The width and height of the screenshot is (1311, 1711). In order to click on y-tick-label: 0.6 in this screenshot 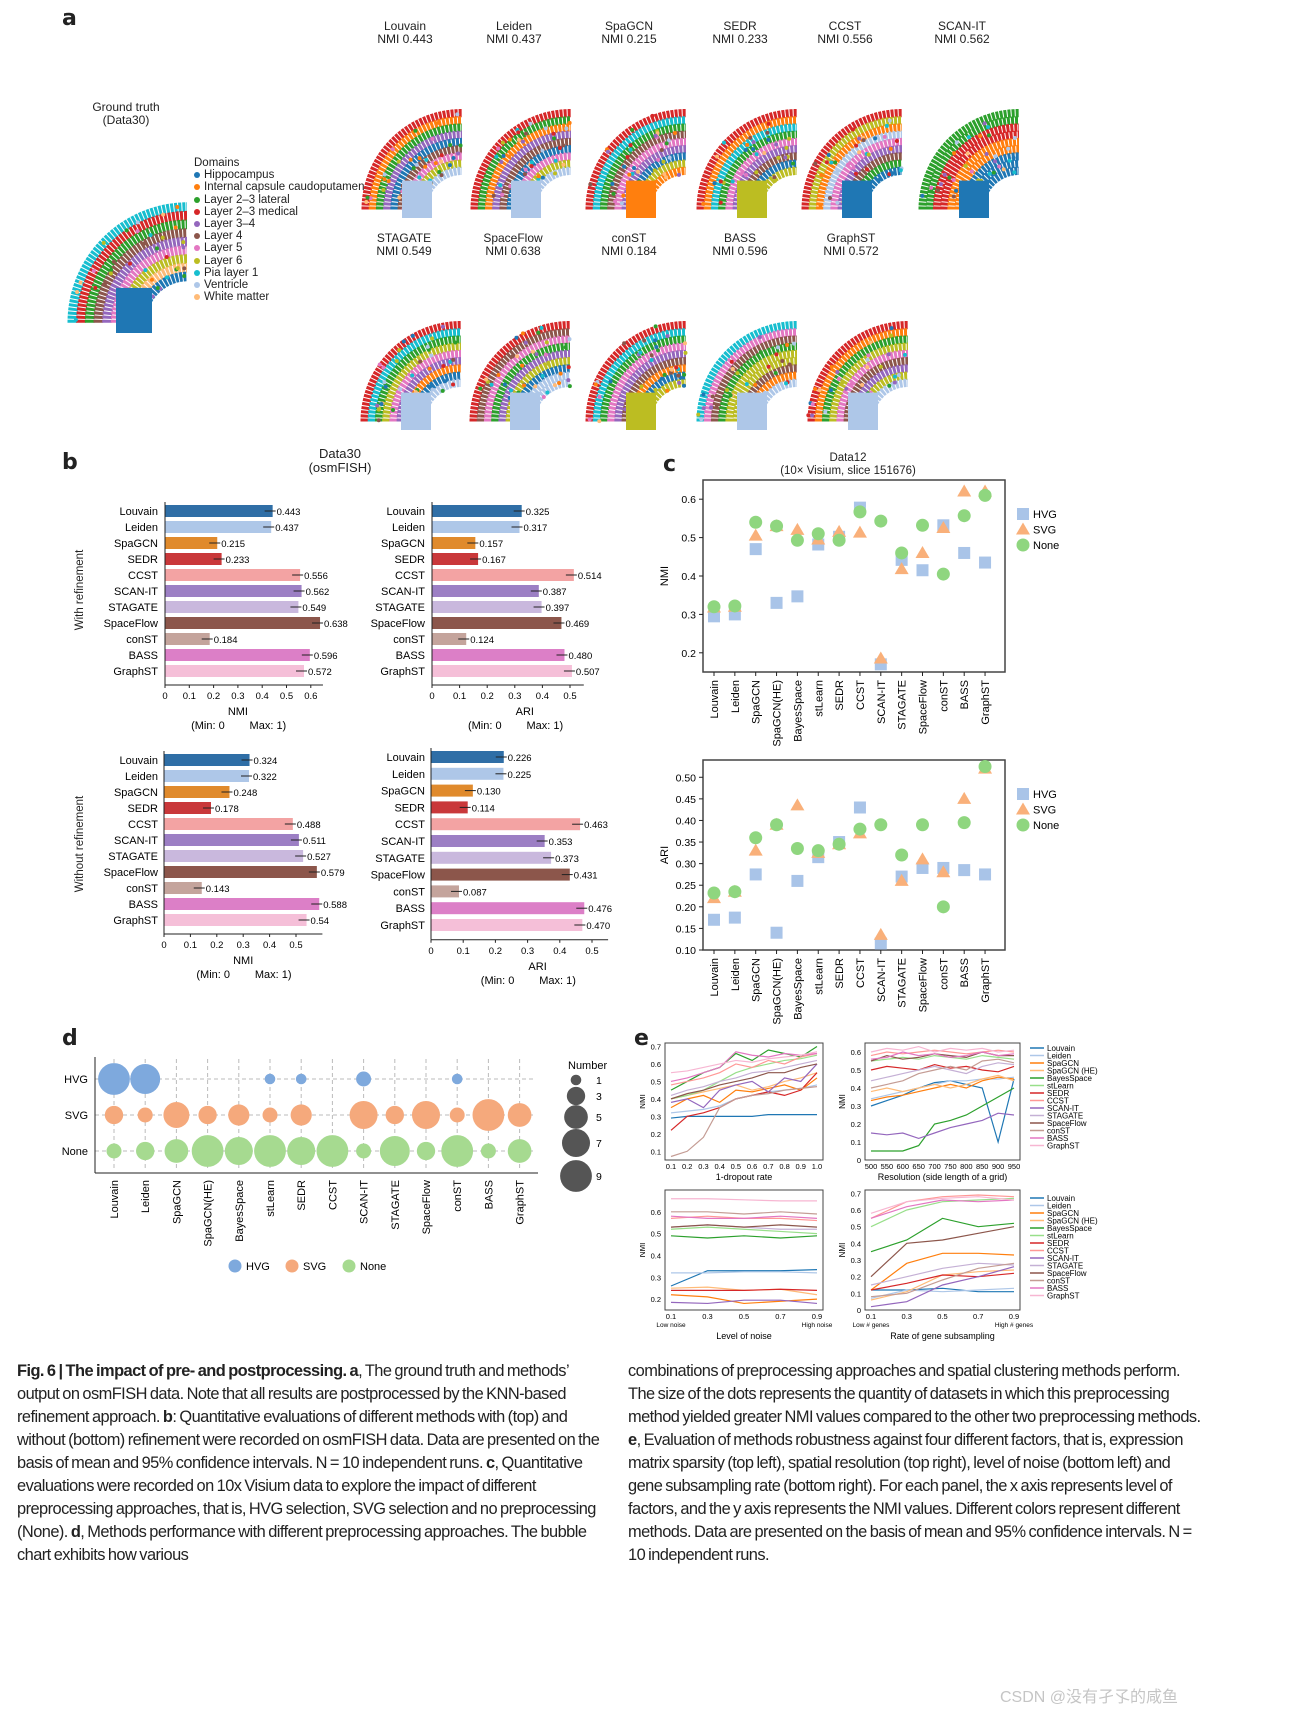, I will do `click(656, 1212)`.